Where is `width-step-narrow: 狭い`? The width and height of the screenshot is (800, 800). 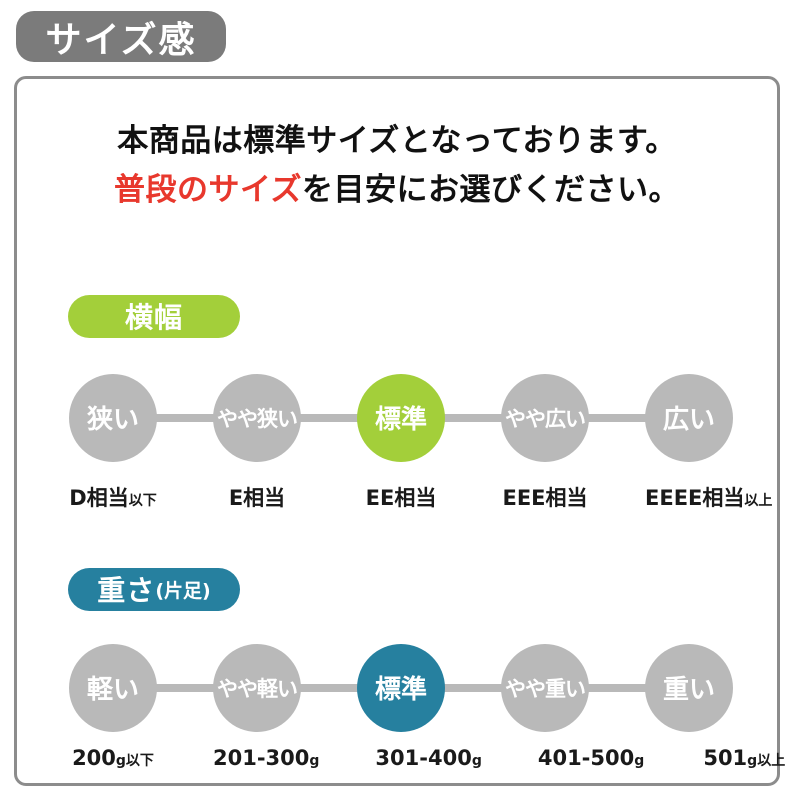 width-step-narrow: 狭い is located at coordinates (113, 417).